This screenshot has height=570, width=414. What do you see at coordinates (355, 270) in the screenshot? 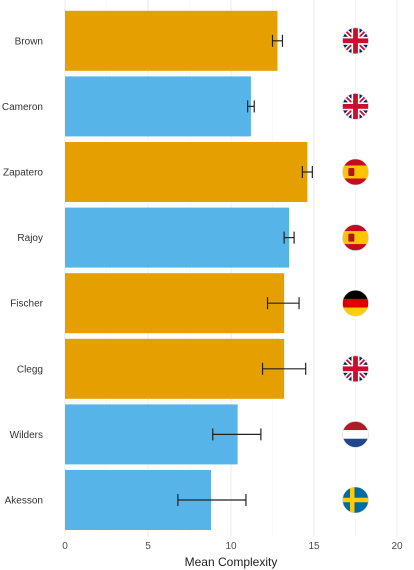
I see `flags` at bounding box center [355, 270].